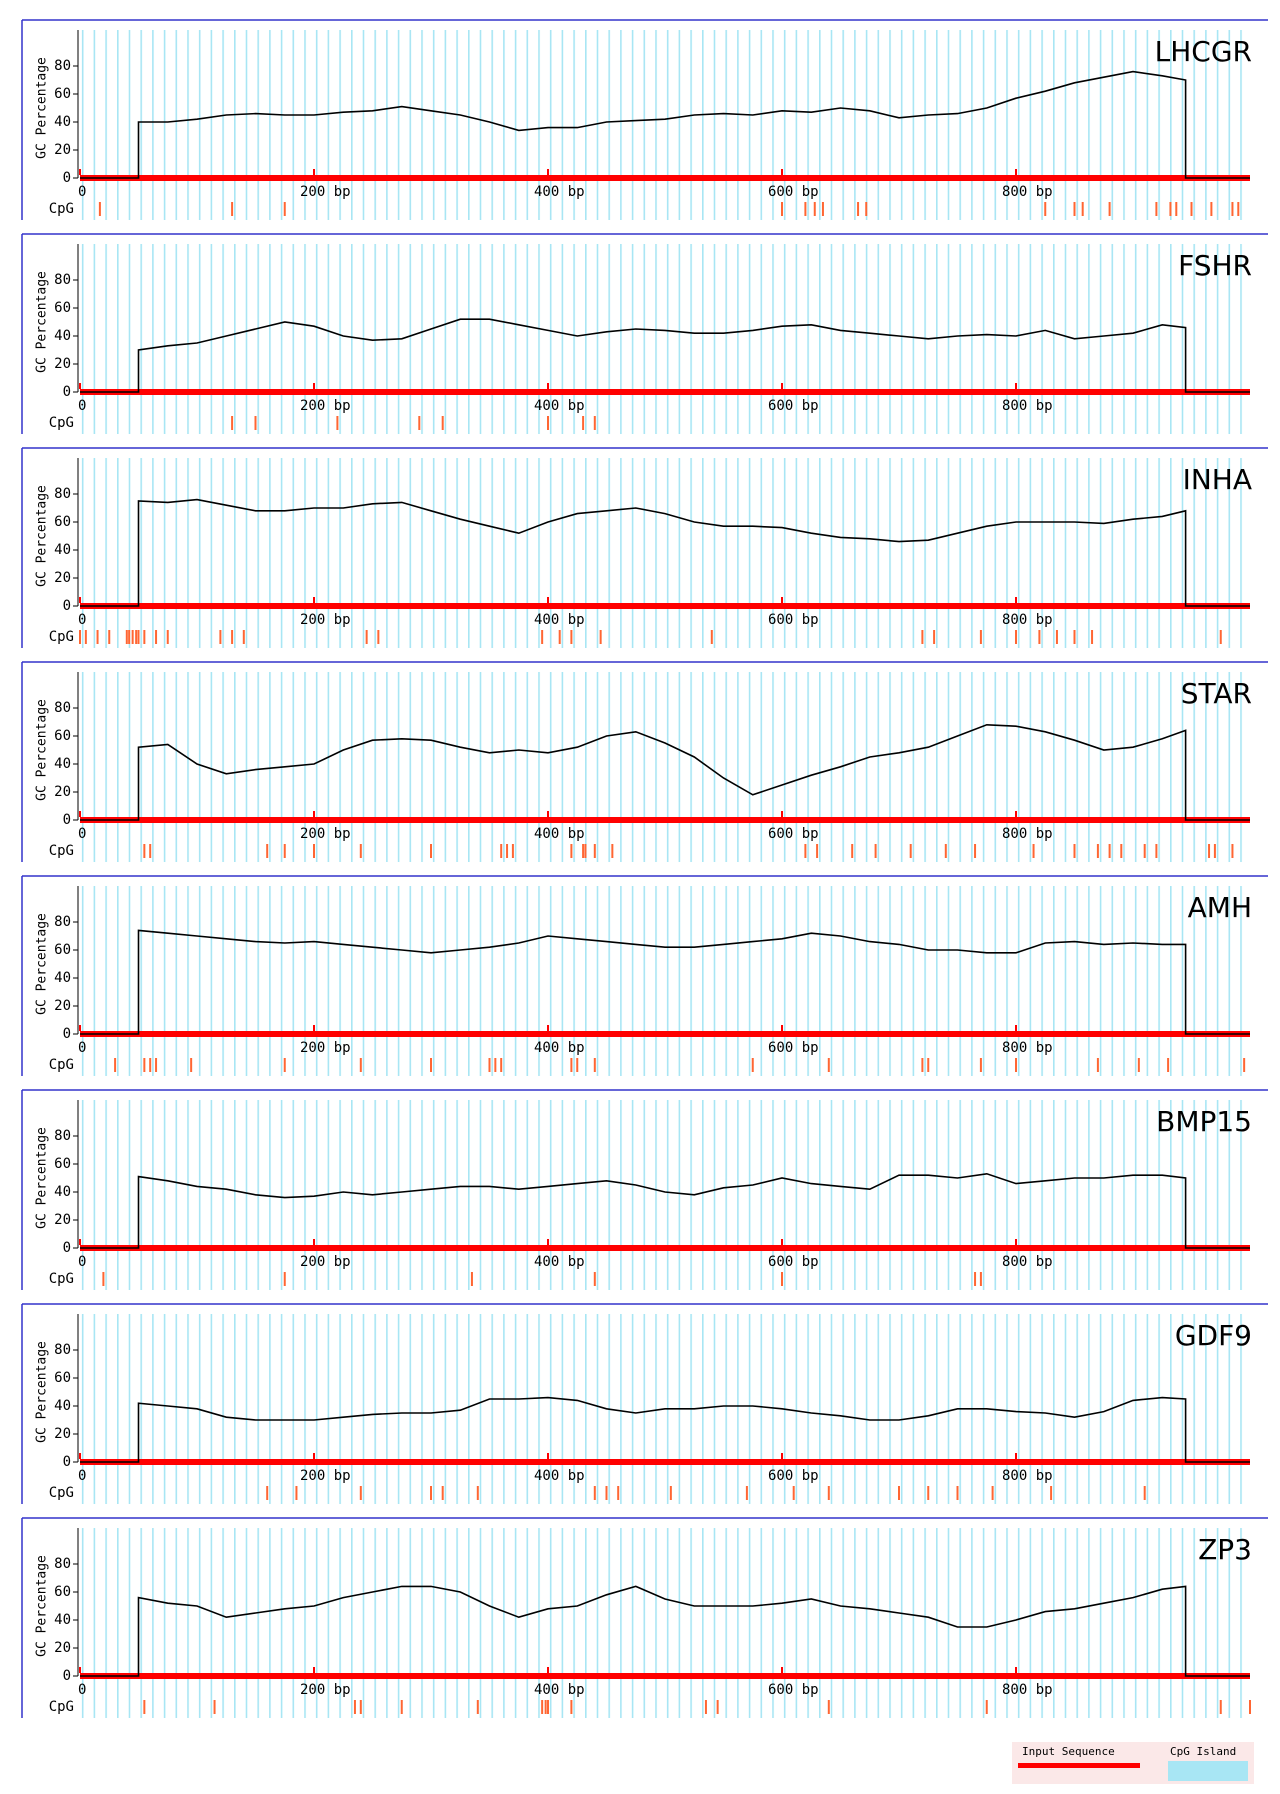  What do you see at coordinates (42, 1606) in the screenshot?
I see `y-axis-label: GC Percentage` at bounding box center [42, 1606].